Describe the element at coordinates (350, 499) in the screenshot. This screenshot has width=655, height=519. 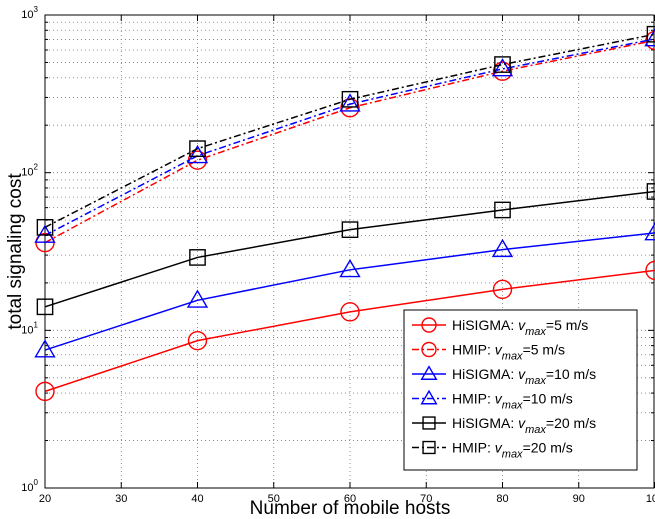
I see `x-tick-label: 60` at that location.